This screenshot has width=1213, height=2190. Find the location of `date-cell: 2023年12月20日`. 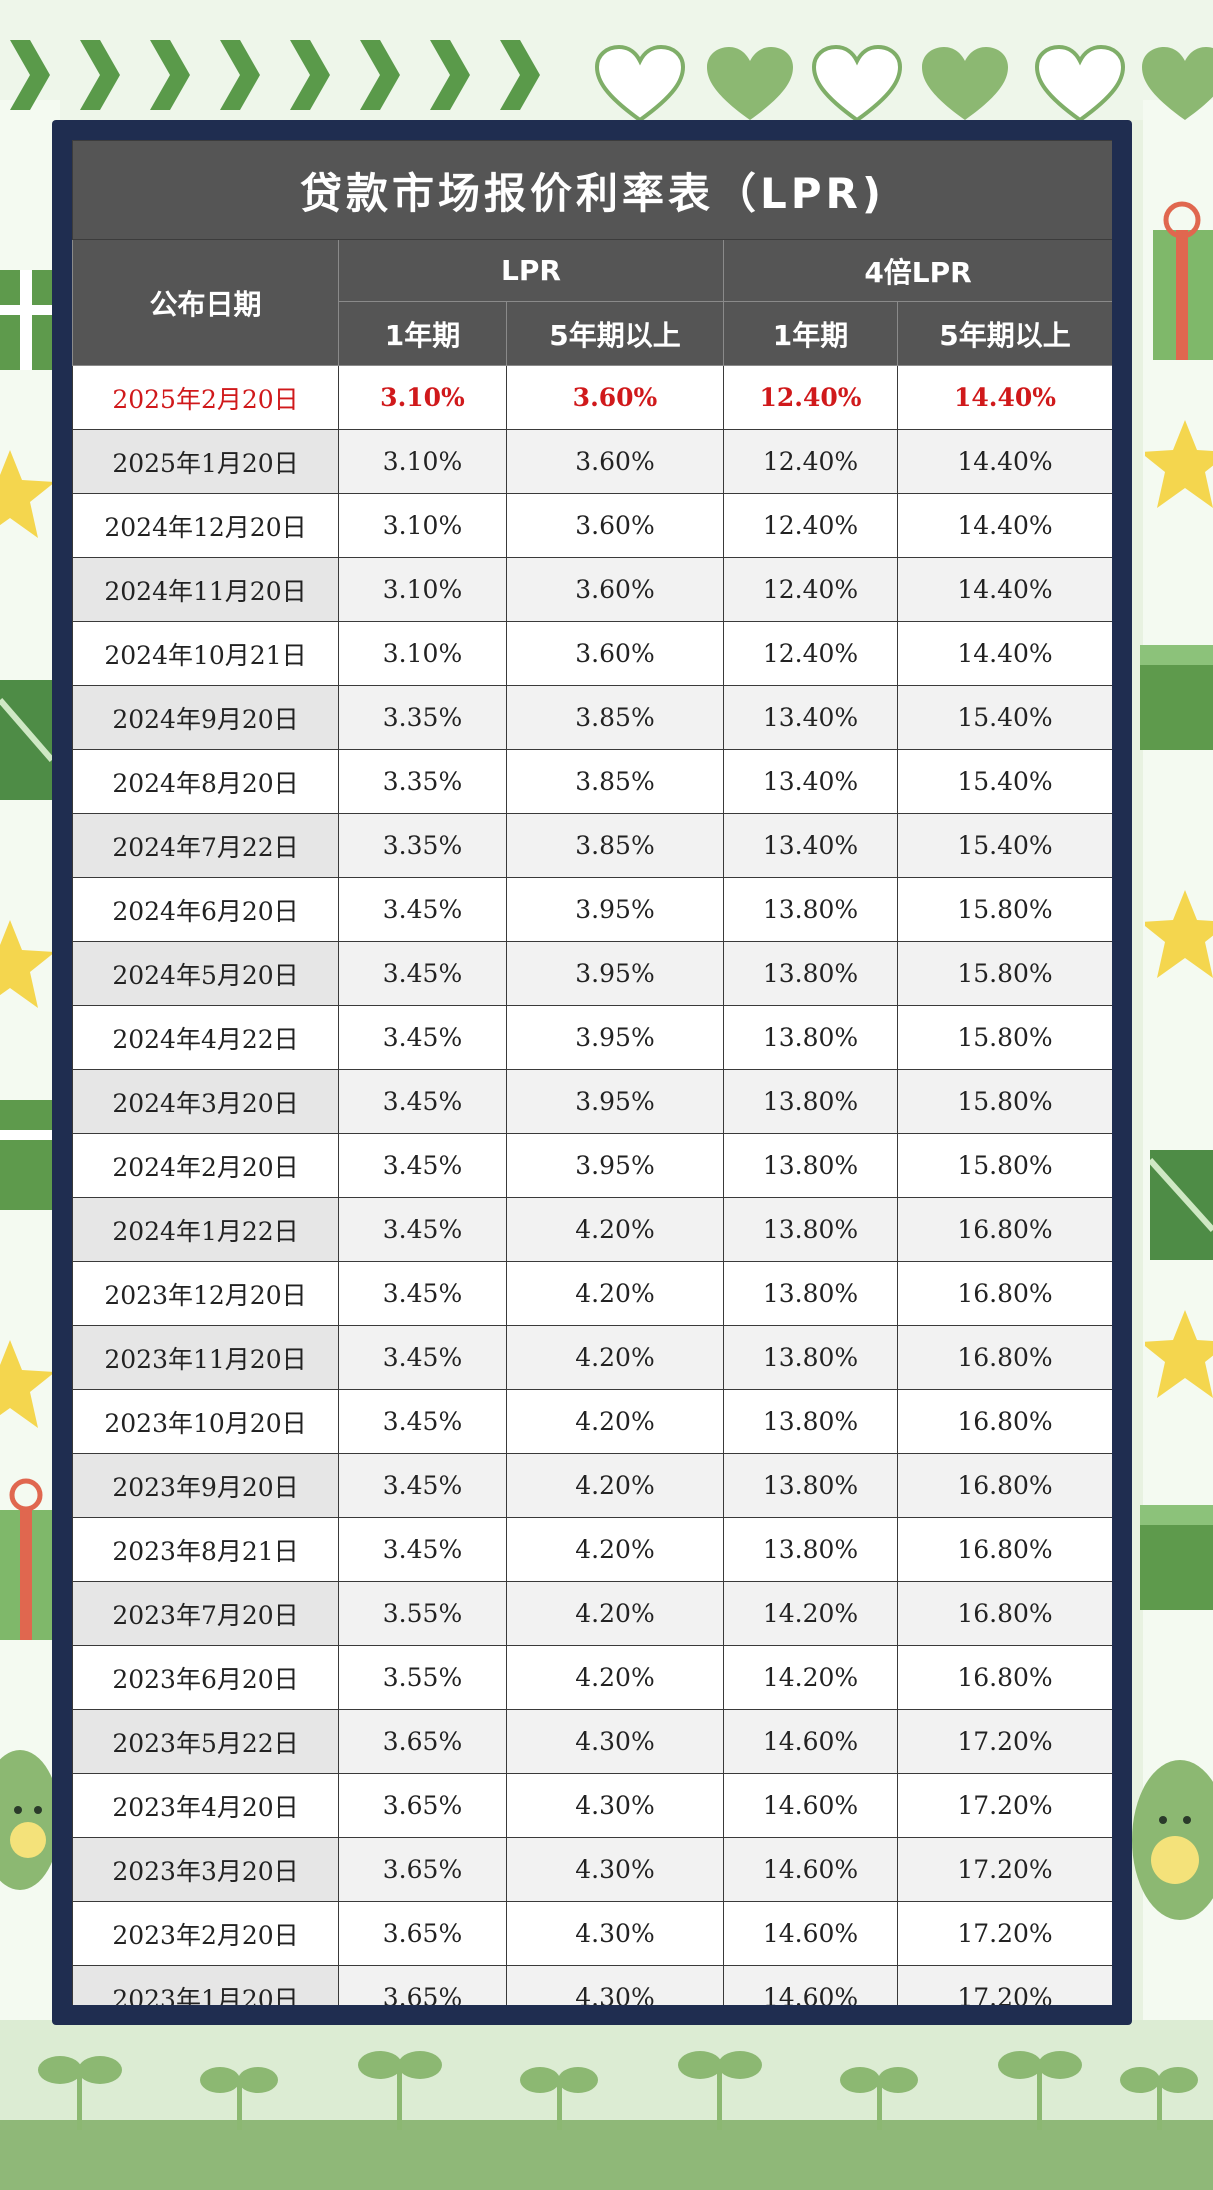

date-cell: 2023年12月20日 is located at coordinates (205, 1293).